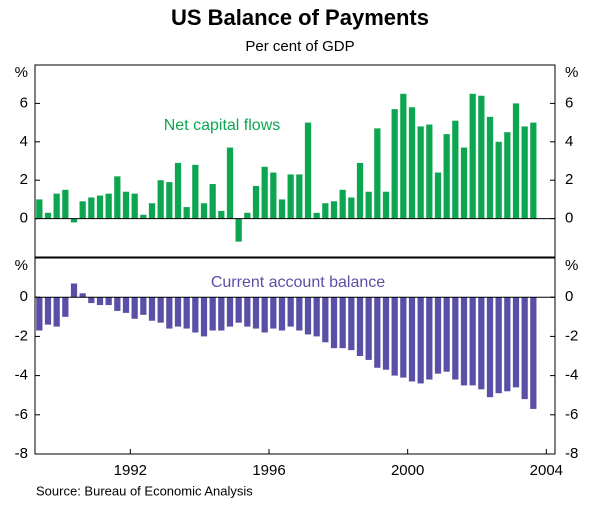  What do you see at coordinates (571, 375) in the screenshot?
I see `y2-tick-label: -4` at bounding box center [571, 375].